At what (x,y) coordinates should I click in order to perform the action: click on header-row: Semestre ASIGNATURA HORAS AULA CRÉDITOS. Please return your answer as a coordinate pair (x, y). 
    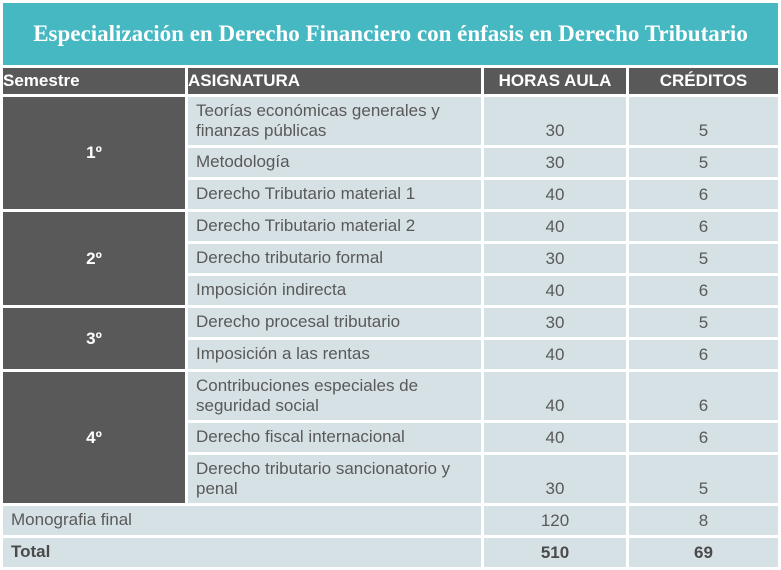
    Looking at the image, I should click on (391, 81).